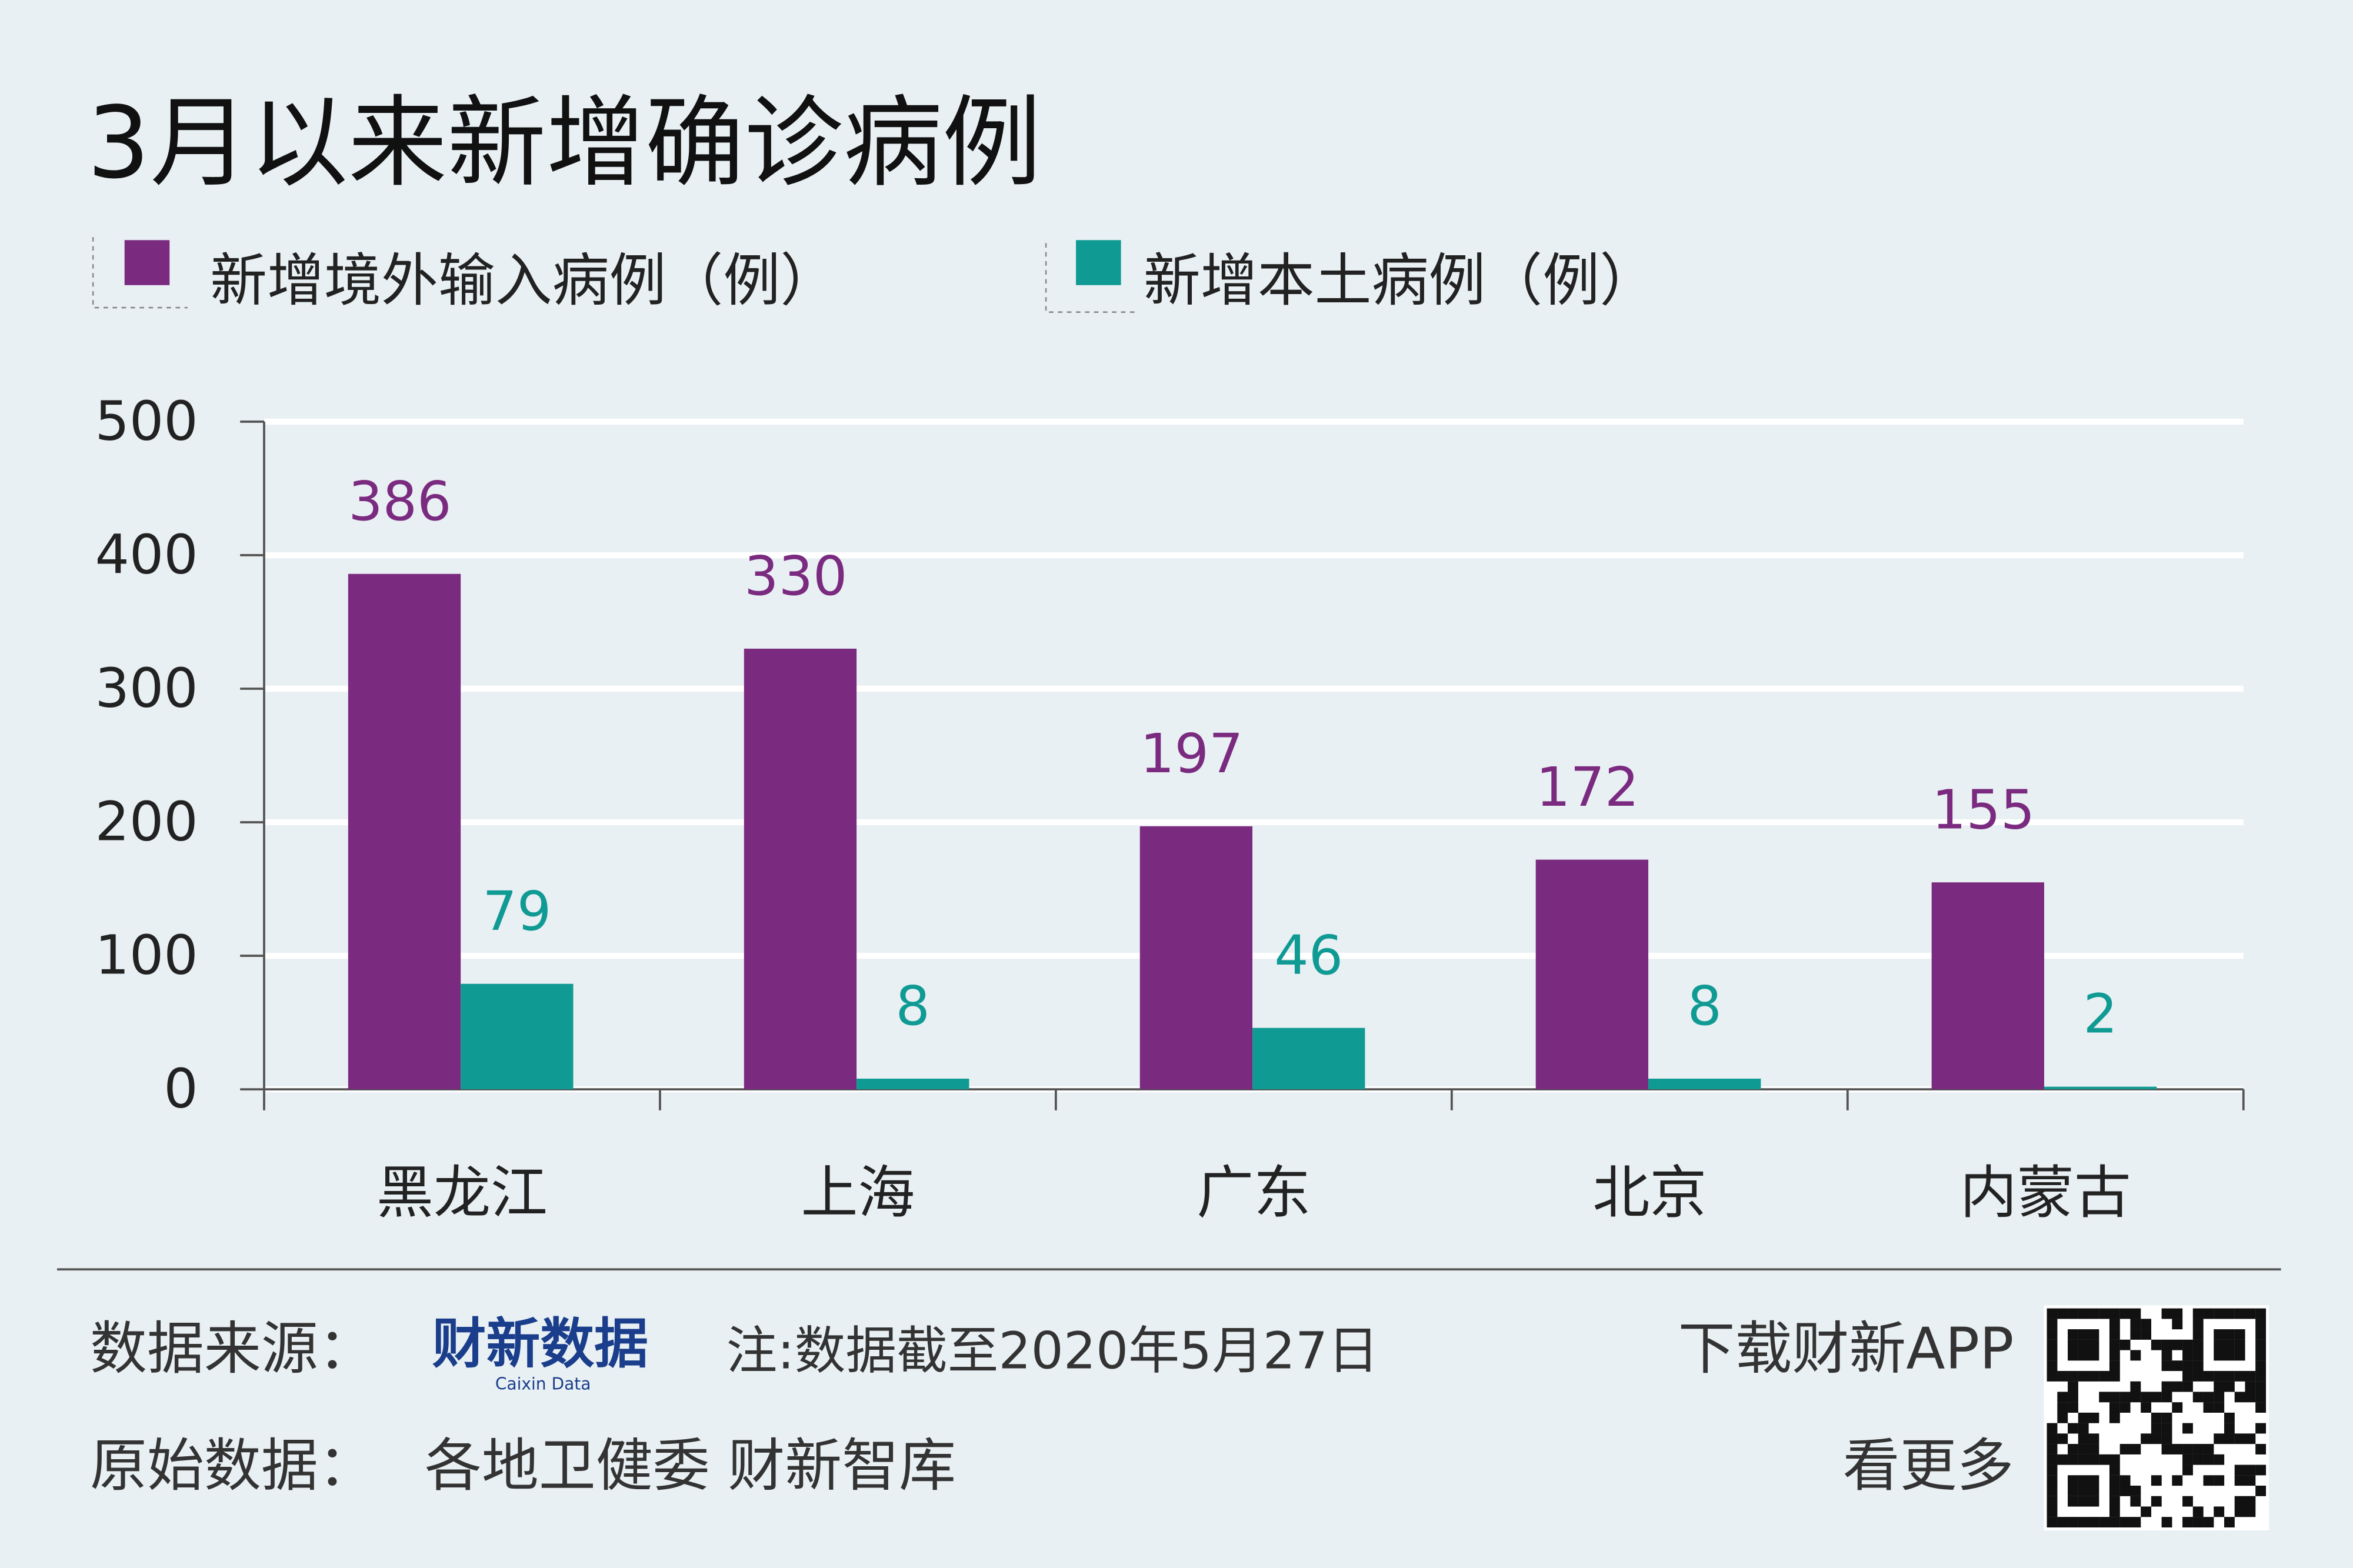 The image size is (2353, 1568). I want to click on y-tick-label: 0, so click(181, 1088).